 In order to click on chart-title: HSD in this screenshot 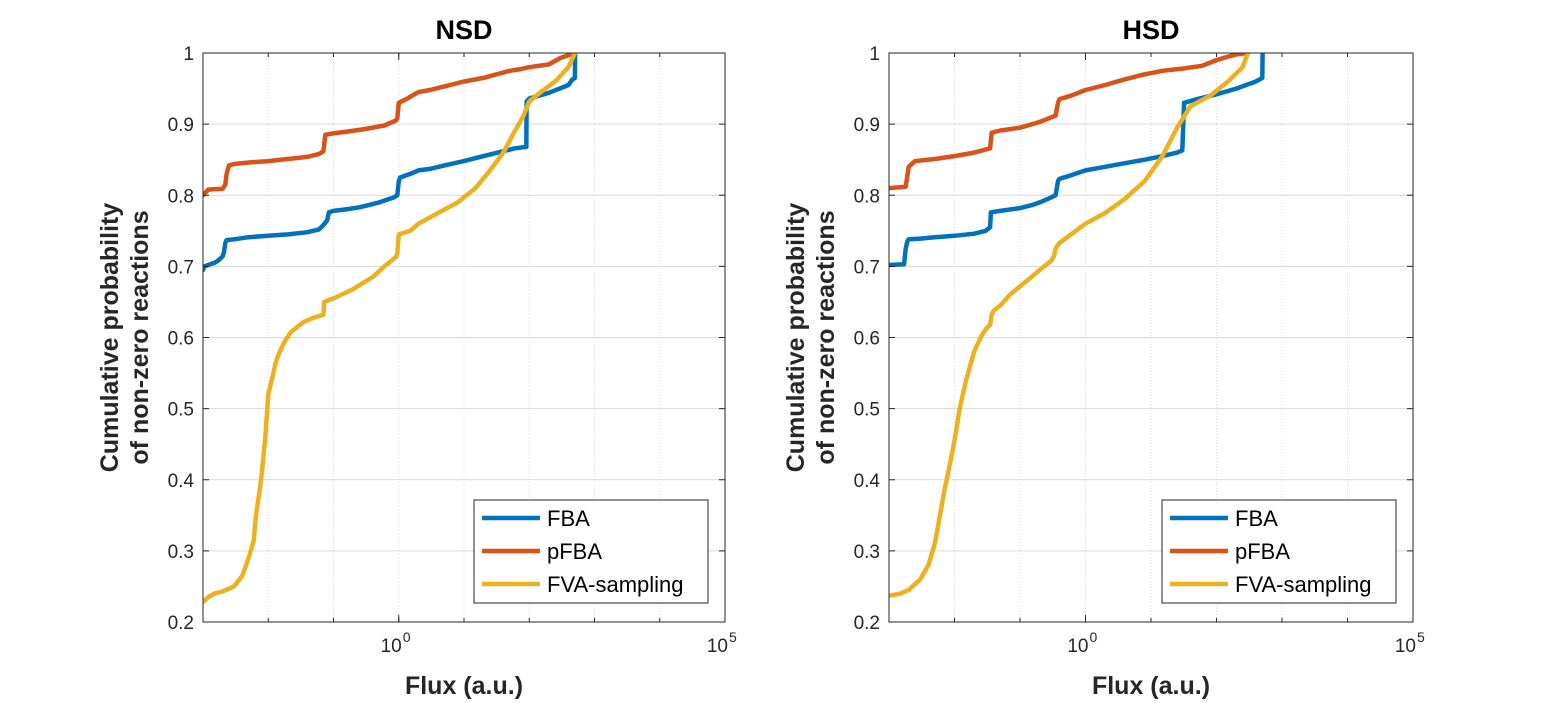, I will do `click(1150, 30)`.